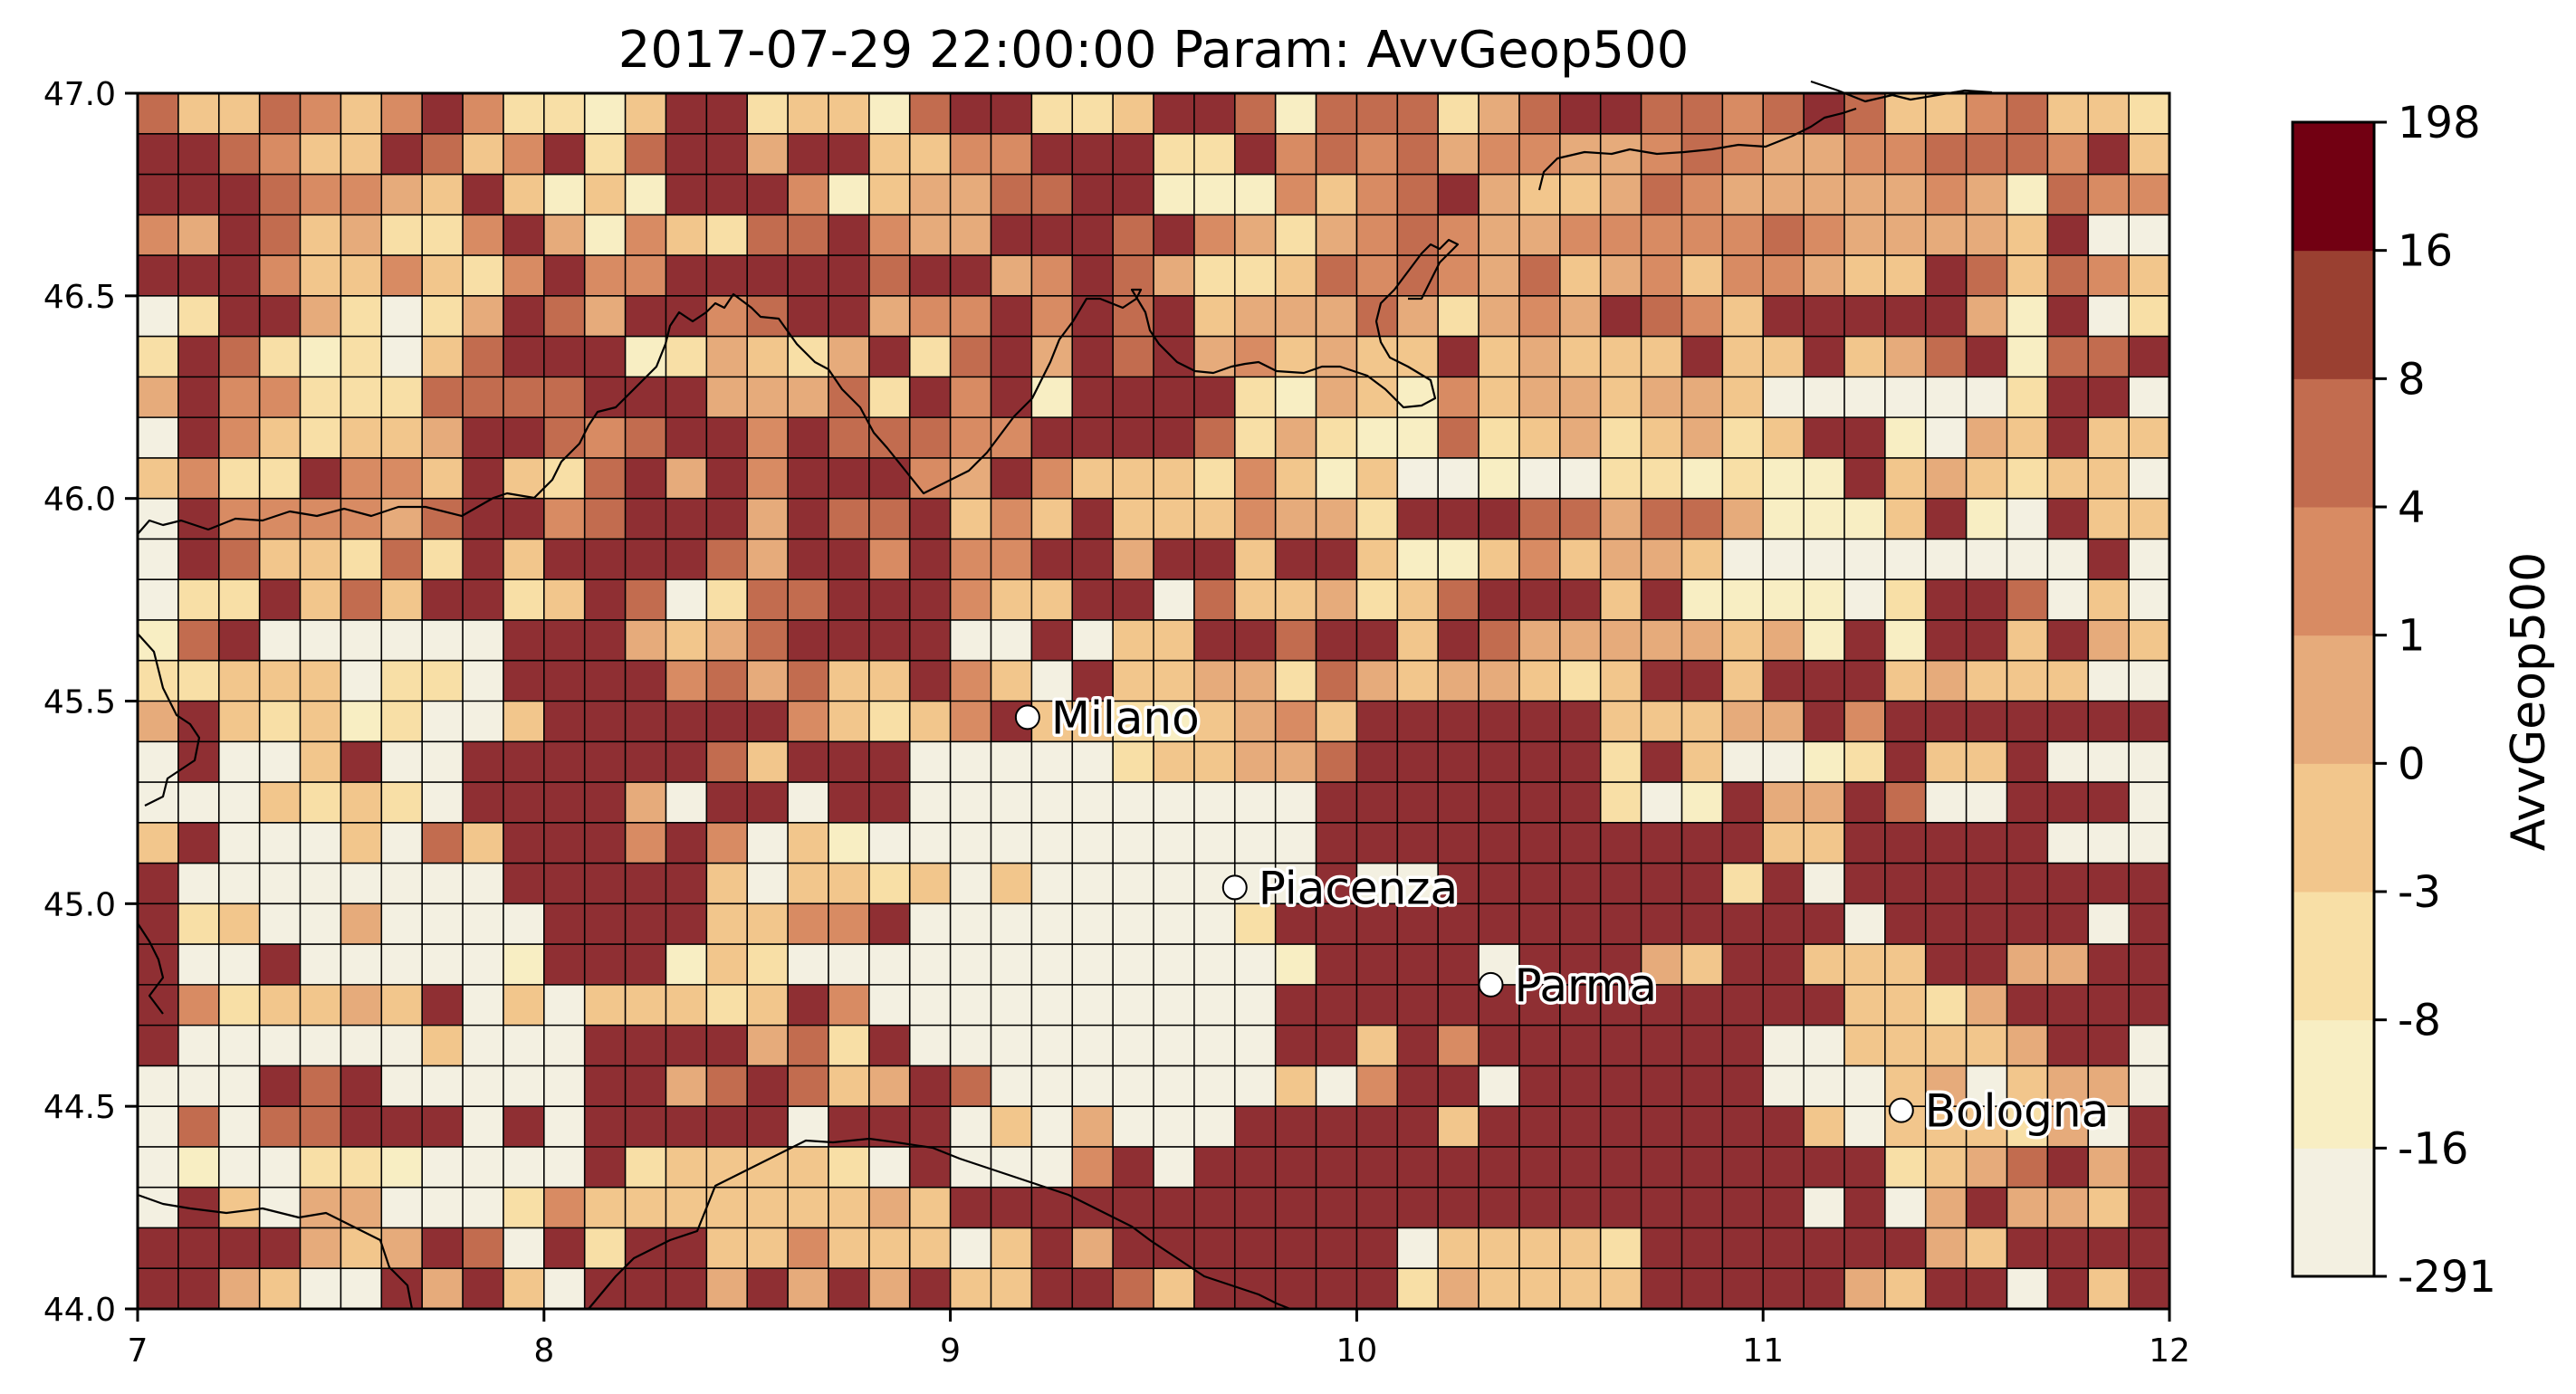 Image resolution: width=2576 pixels, height=1394 pixels. I want to click on colorbar-segment, so click(2333, 957).